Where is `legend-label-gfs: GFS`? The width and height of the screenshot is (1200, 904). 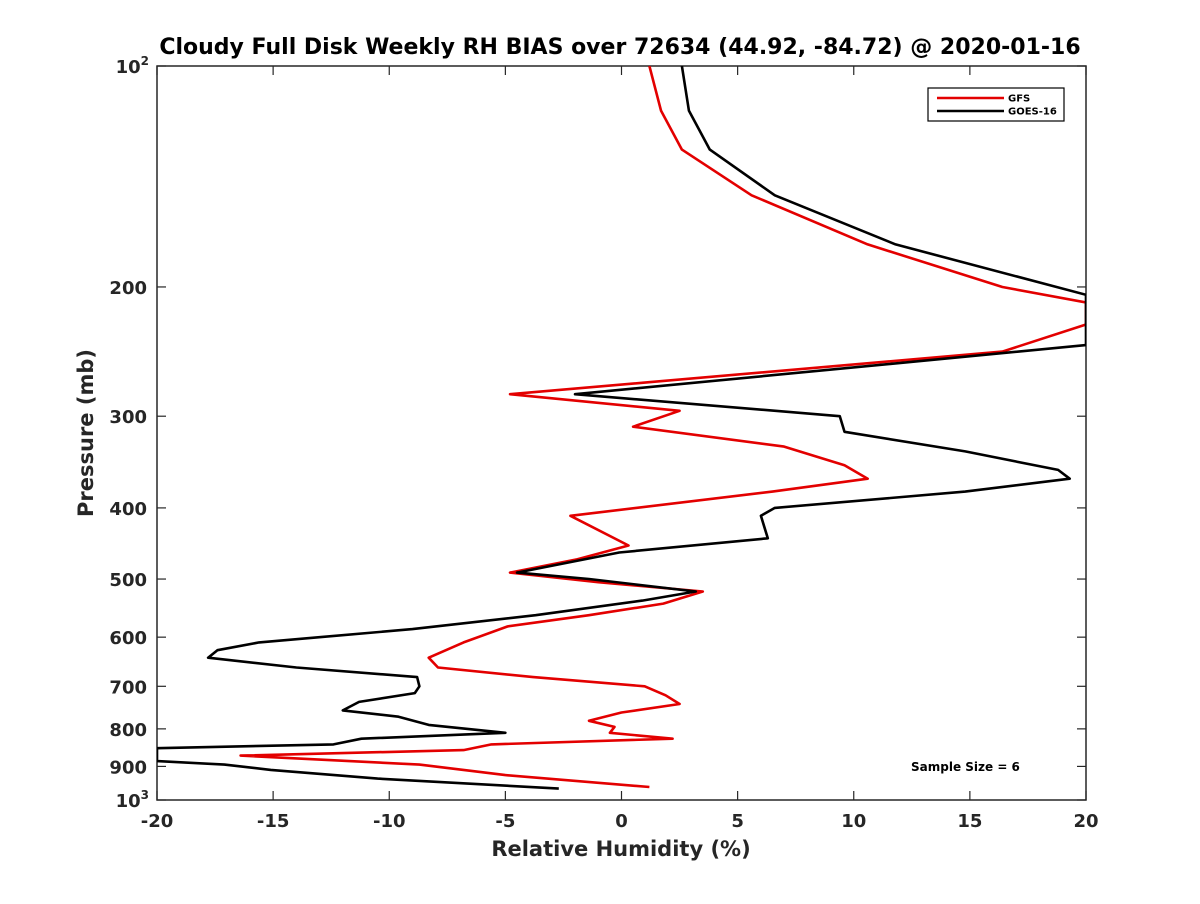
legend-label-gfs: GFS is located at coordinates (1019, 99).